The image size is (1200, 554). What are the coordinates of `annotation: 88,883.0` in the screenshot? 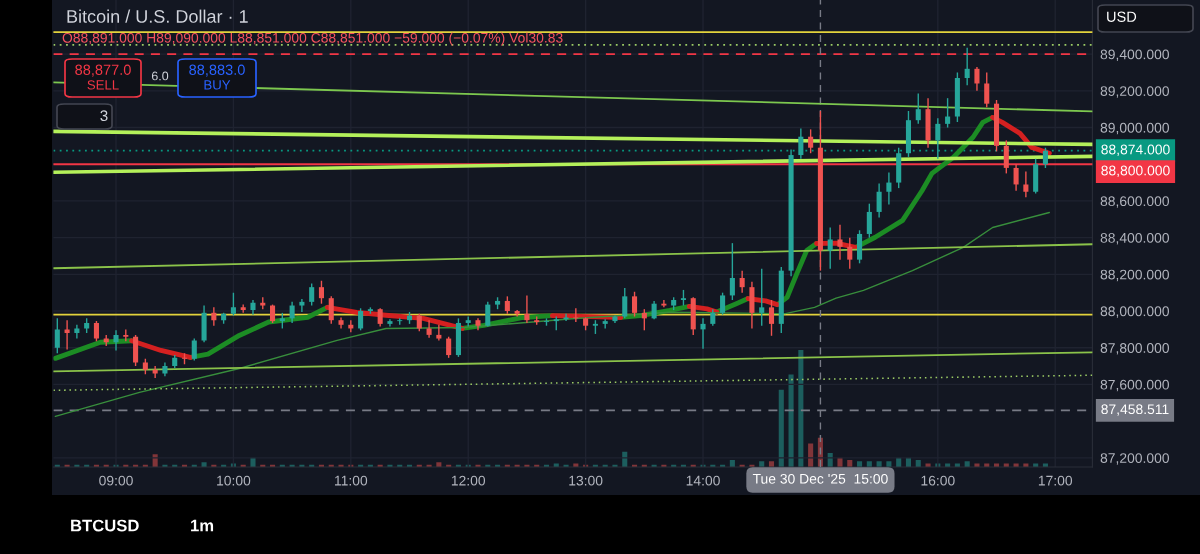 It's located at (217, 70).